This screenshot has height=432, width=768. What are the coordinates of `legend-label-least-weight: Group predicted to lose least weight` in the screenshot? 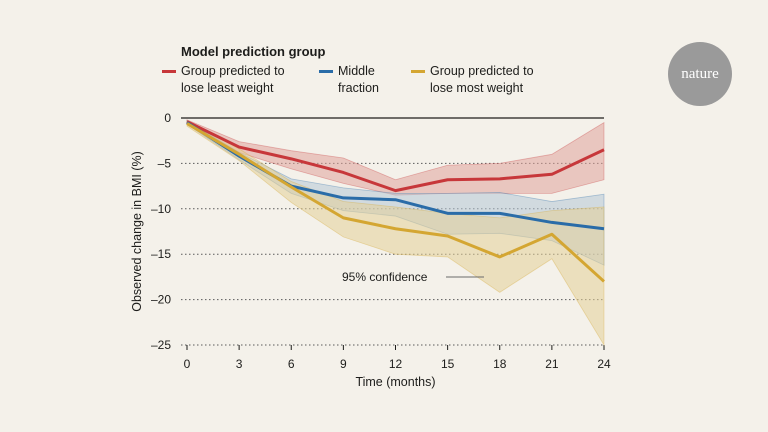 It's located at (233, 79).